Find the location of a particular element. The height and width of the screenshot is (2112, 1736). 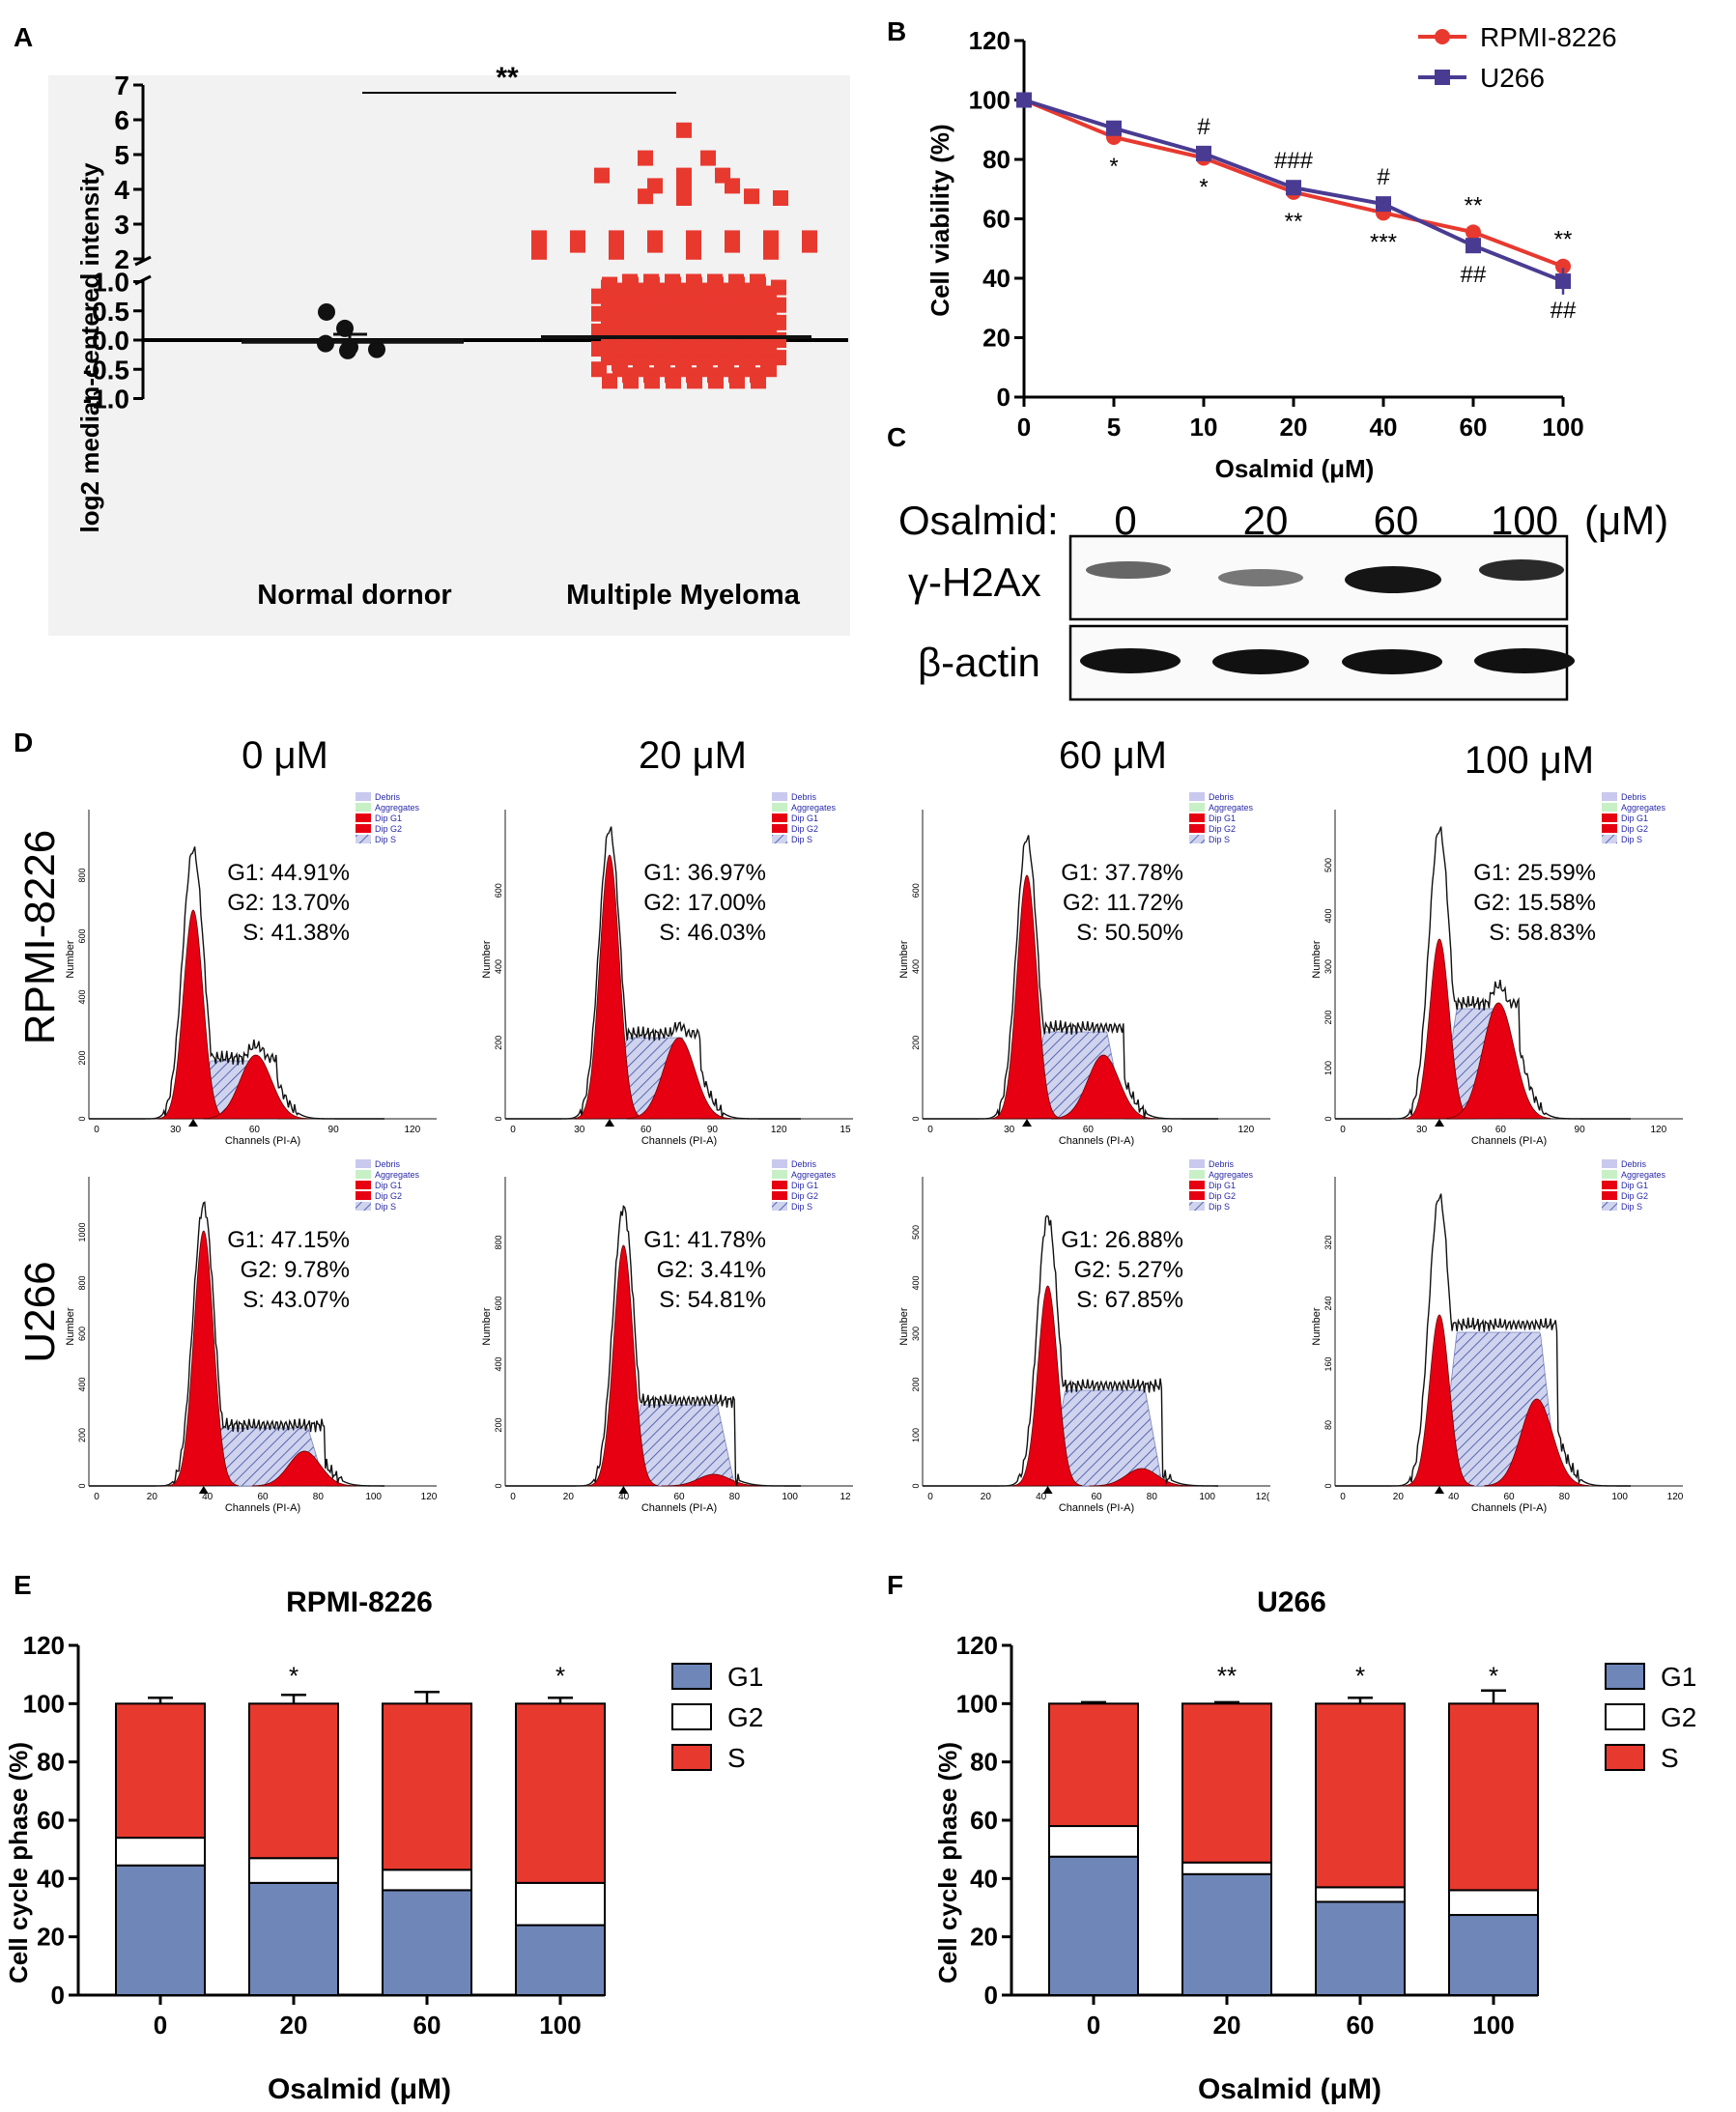

histogram-stat: G1: 41.78% is located at coordinates (704, 1240).